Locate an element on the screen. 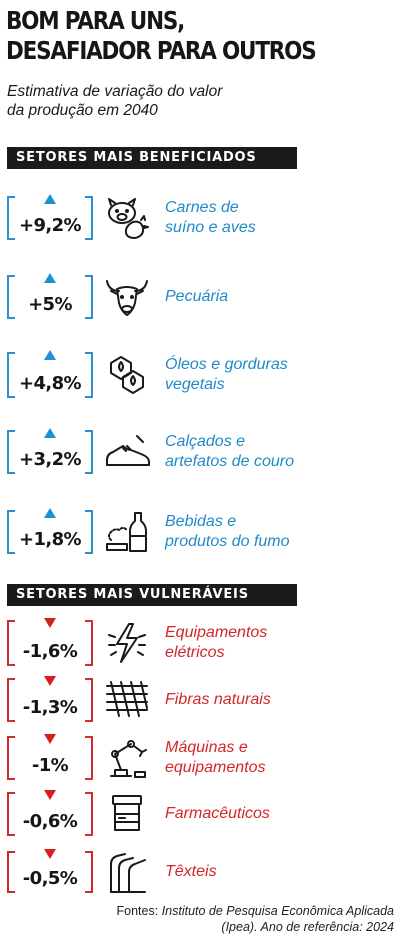  sector-label-line-1: Calçados e is located at coordinates (205, 441).